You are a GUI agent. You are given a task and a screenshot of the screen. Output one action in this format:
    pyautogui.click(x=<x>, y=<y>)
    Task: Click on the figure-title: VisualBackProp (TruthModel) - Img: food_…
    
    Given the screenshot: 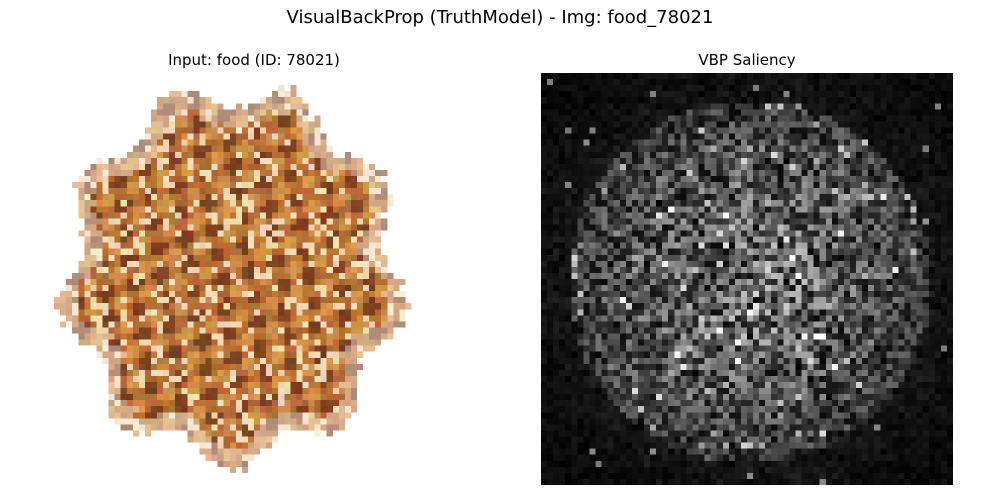 What is the action you would take?
    pyautogui.click(x=500, y=17)
    